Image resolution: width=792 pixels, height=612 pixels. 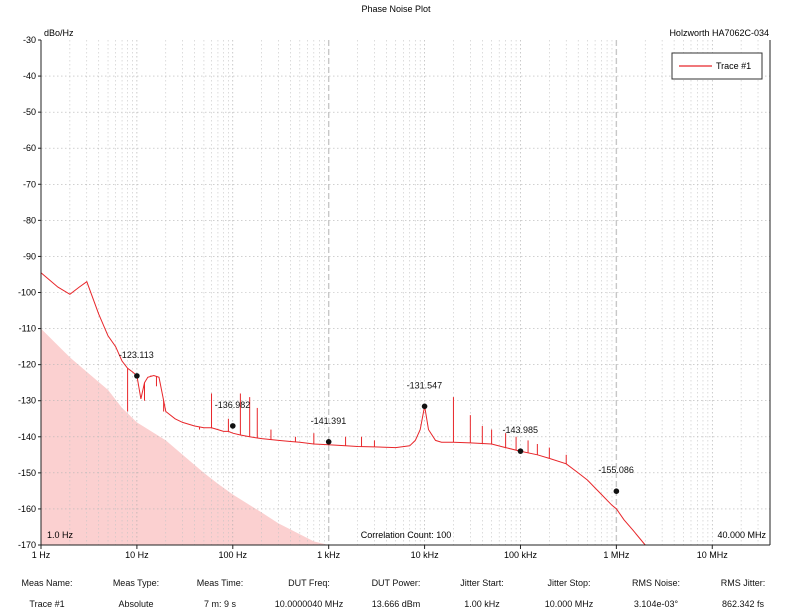 I want to click on y-tick-label: -110, so click(x=27, y=329).